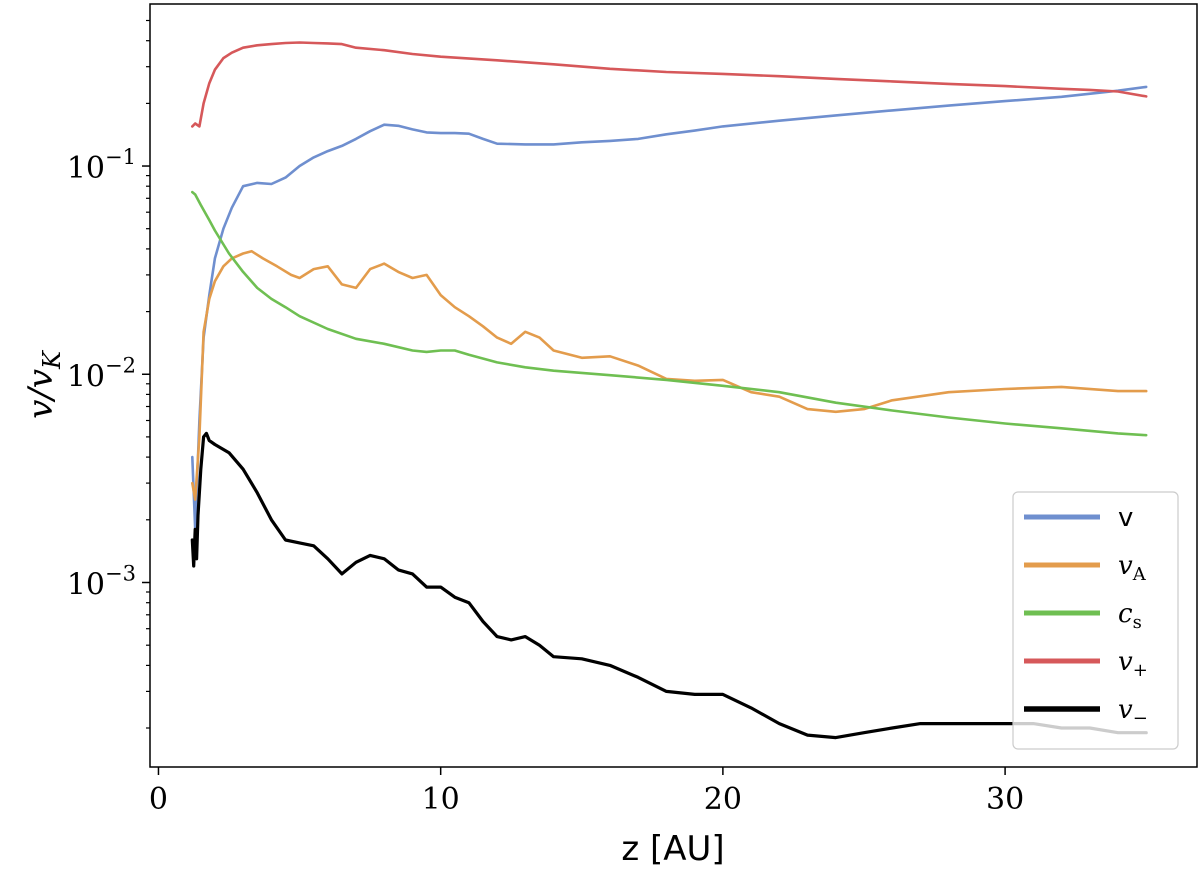 The width and height of the screenshot is (1200, 876). What do you see at coordinates (672, 849) in the screenshot?
I see `x-axis-label: z [AU]` at bounding box center [672, 849].